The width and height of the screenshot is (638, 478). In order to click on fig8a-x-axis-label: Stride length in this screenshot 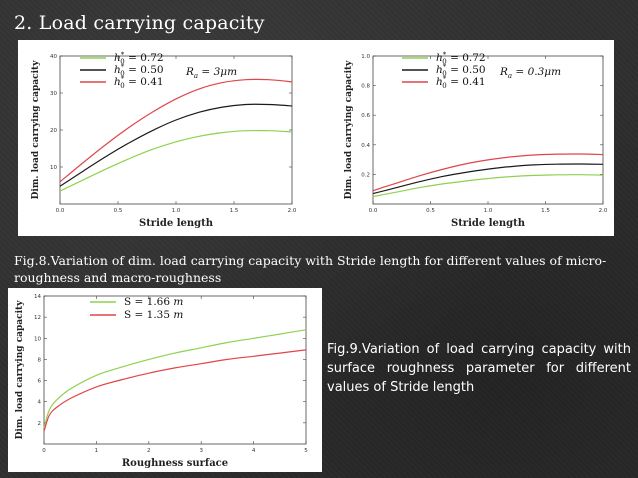, I will do `click(176, 223)`.